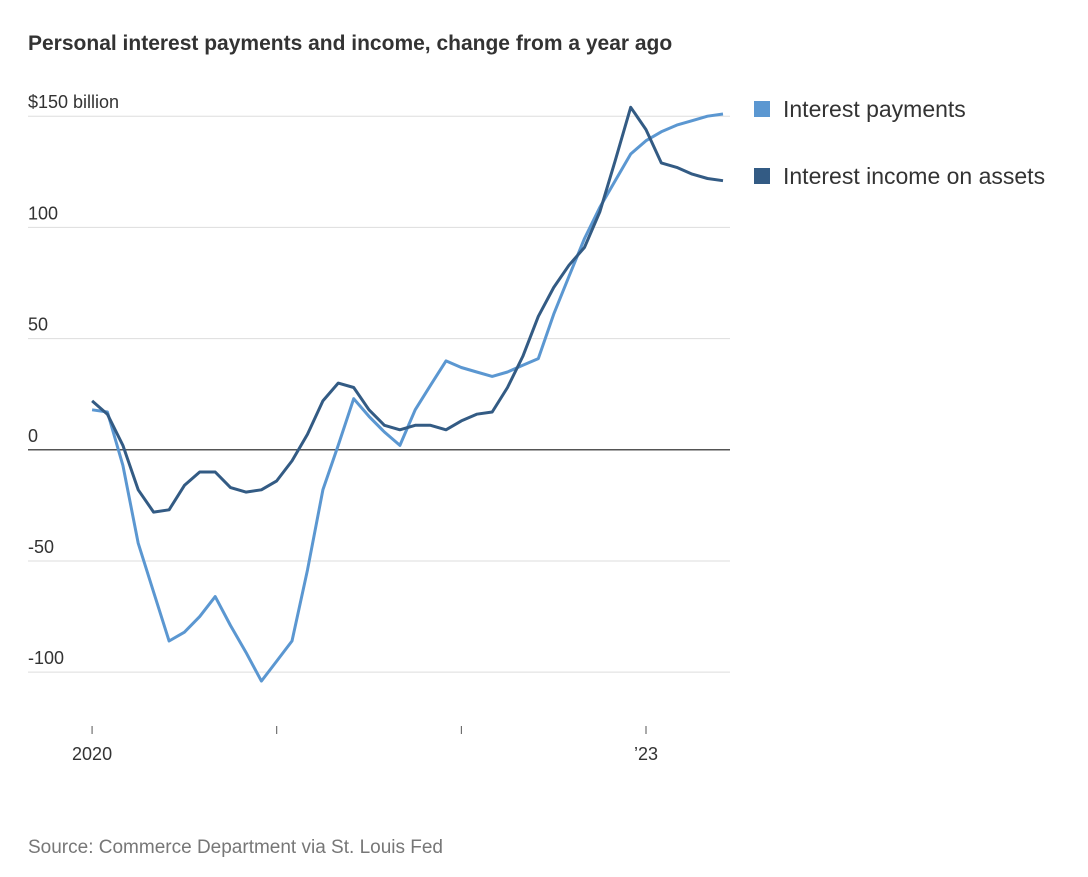  Describe the element at coordinates (73, 102) in the screenshot. I see `y-tick-label: $150 billion` at that location.